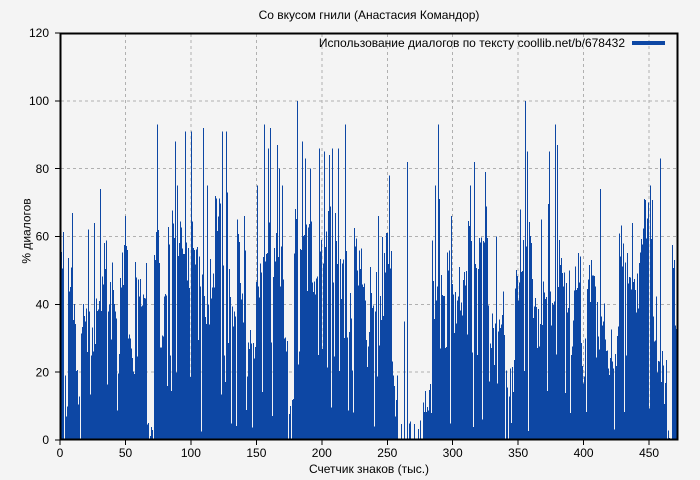 This screenshot has width=700, height=480. I want to click on svg-text: 150, so click(256, 453).